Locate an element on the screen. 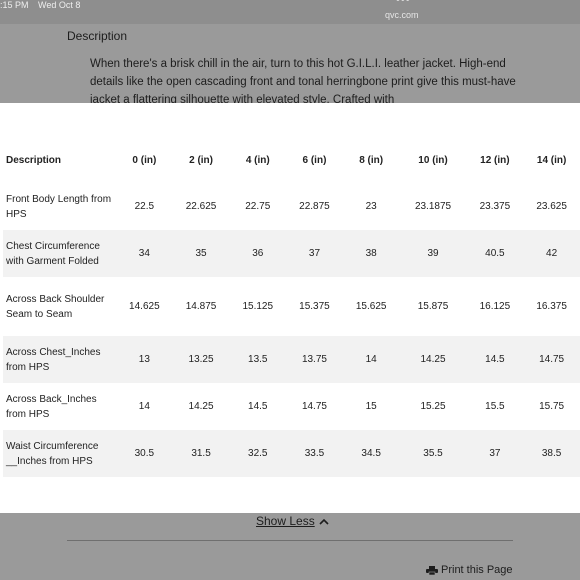 The width and height of the screenshot is (580, 580). table-cell: 15.125 is located at coordinates (258, 306).